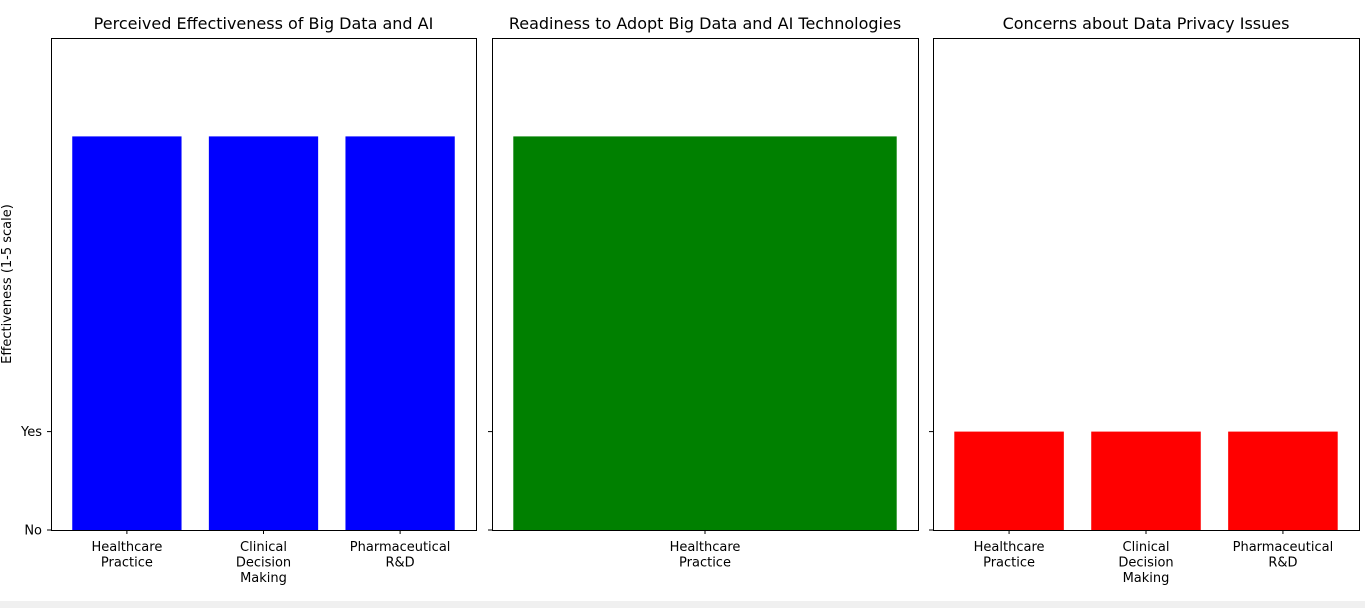  I want to click on y-tick-label-yes: Yes, so click(31, 432).